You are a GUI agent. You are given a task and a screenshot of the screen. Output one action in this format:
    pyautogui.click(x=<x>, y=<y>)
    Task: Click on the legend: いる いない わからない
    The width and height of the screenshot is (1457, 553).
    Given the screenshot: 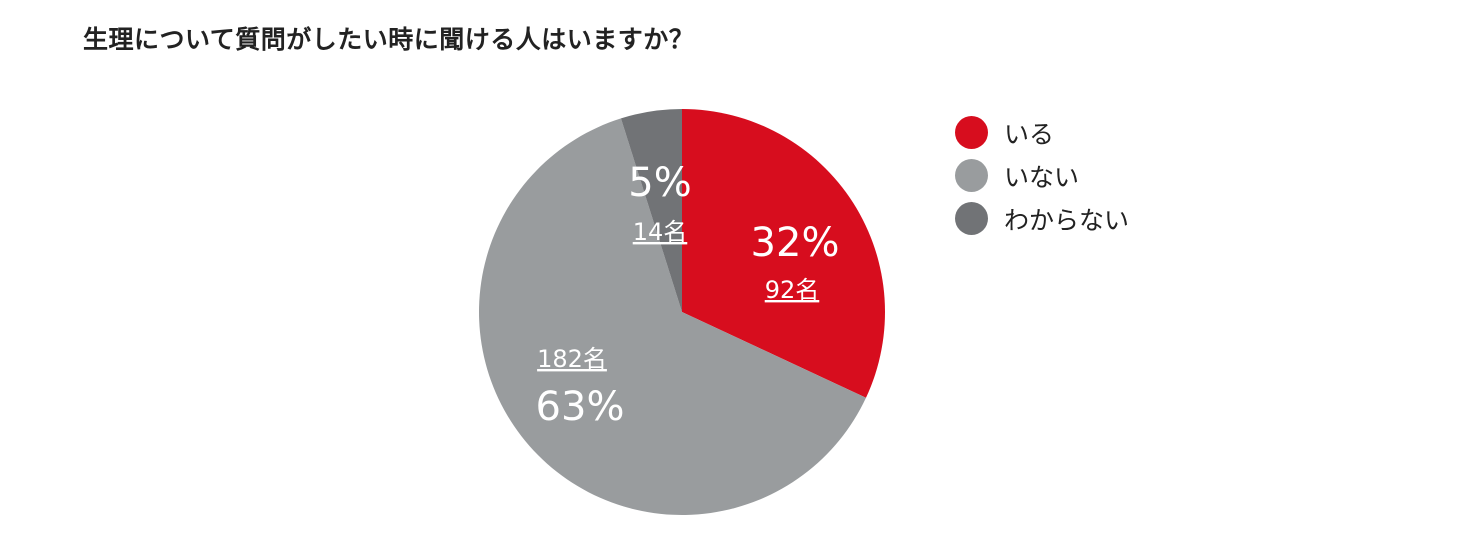 What is the action you would take?
    pyautogui.click(x=1042, y=180)
    